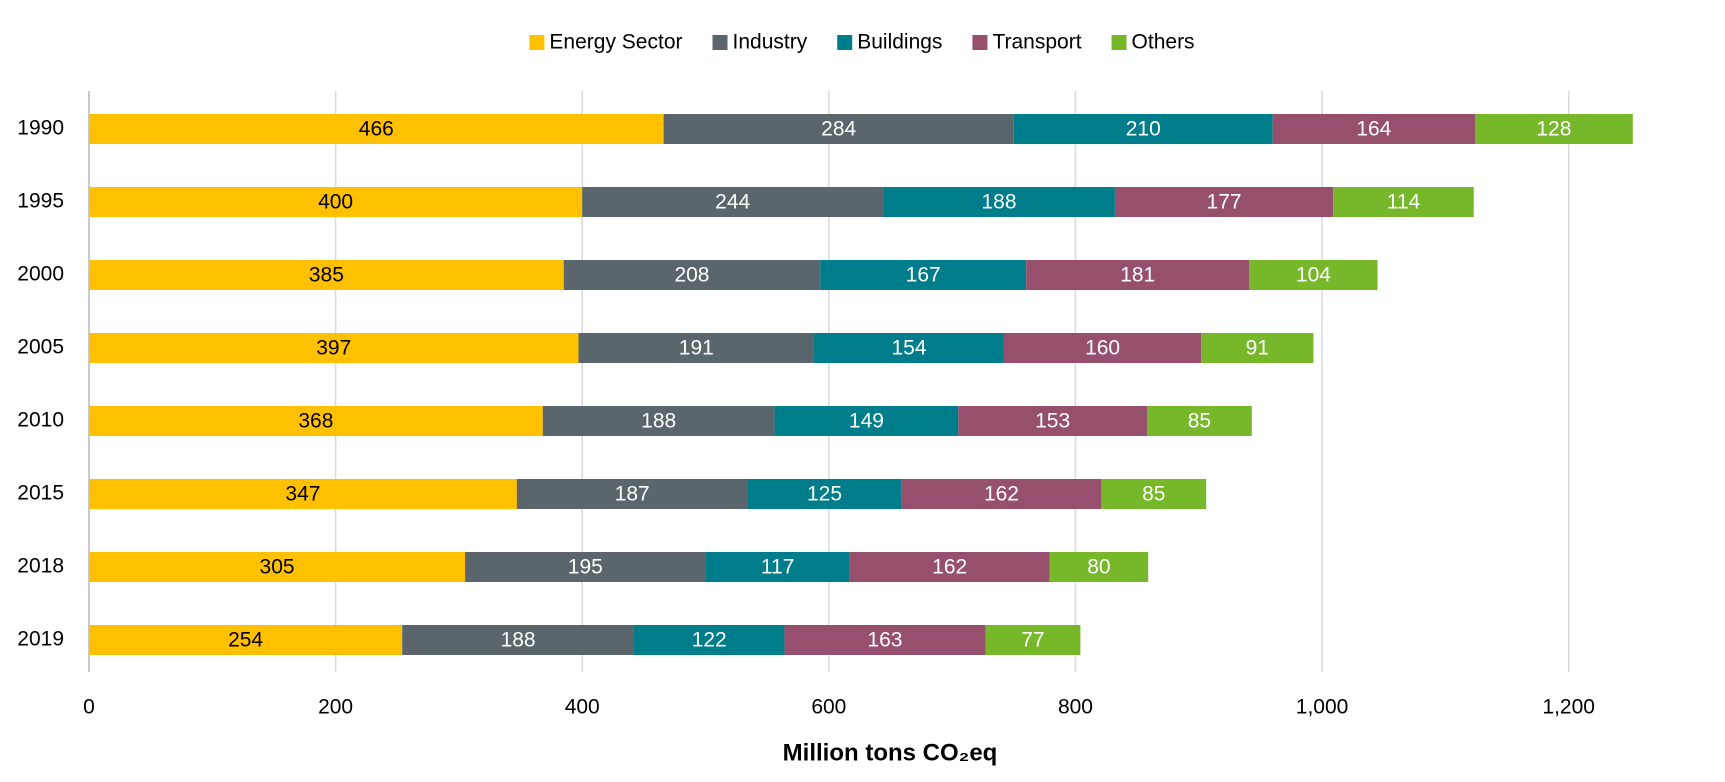 Image resolution: width=1725 pixels, height=782 pixels. Describe the element at coordinates (828, 707) in the screenshot. I see `x-tick-label: 600` at that location.